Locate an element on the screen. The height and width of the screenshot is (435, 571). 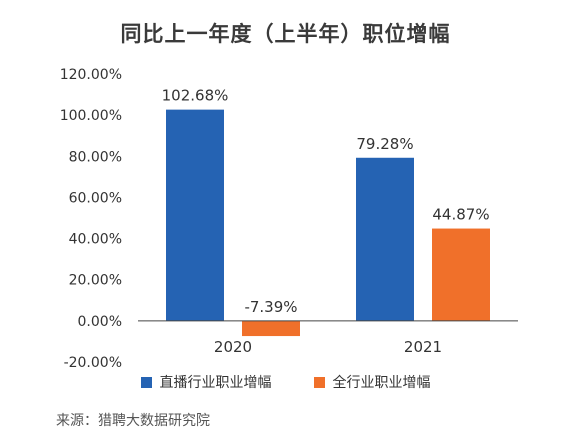
source-note: 来源：猎聘大数据研究院 is located at coordinates (133, 421).